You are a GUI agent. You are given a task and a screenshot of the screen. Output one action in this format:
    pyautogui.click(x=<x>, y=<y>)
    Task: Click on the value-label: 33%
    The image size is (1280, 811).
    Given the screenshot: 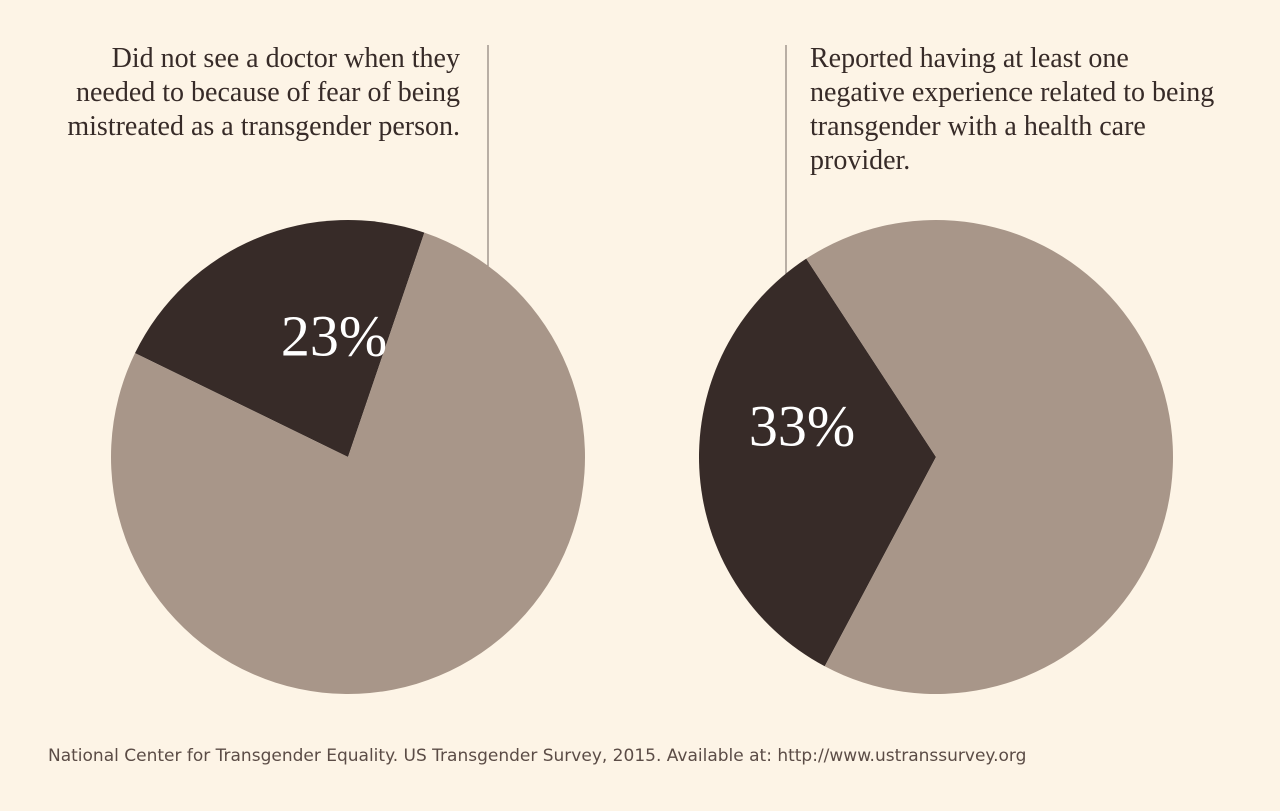 What is the action you would take?
    pyautogui.click(x=802, y=425)
    